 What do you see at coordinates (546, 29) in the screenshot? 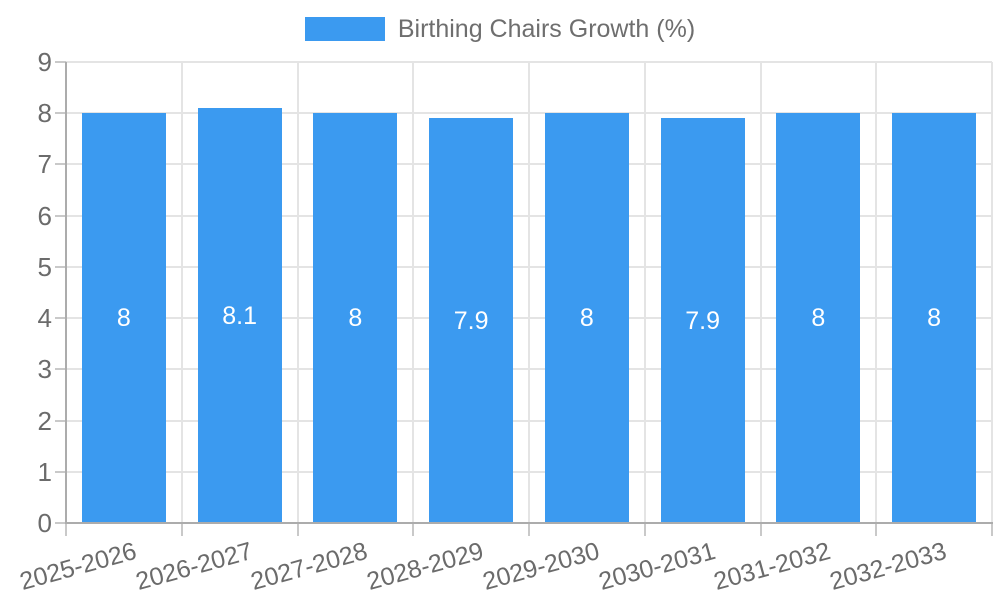
I see `legend-label: Birthing Chairs Growth (%)` at bounding box center [546, 29].